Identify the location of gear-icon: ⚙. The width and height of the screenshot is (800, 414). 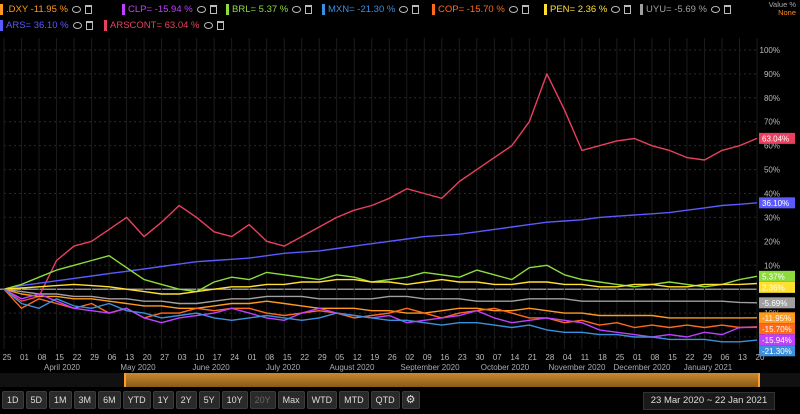
(410, 400).